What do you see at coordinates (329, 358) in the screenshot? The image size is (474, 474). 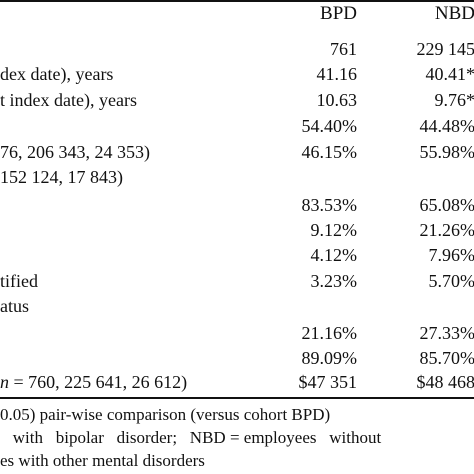 I see `row-12-bpd: 89.09%` at bounding box center [329, 358].